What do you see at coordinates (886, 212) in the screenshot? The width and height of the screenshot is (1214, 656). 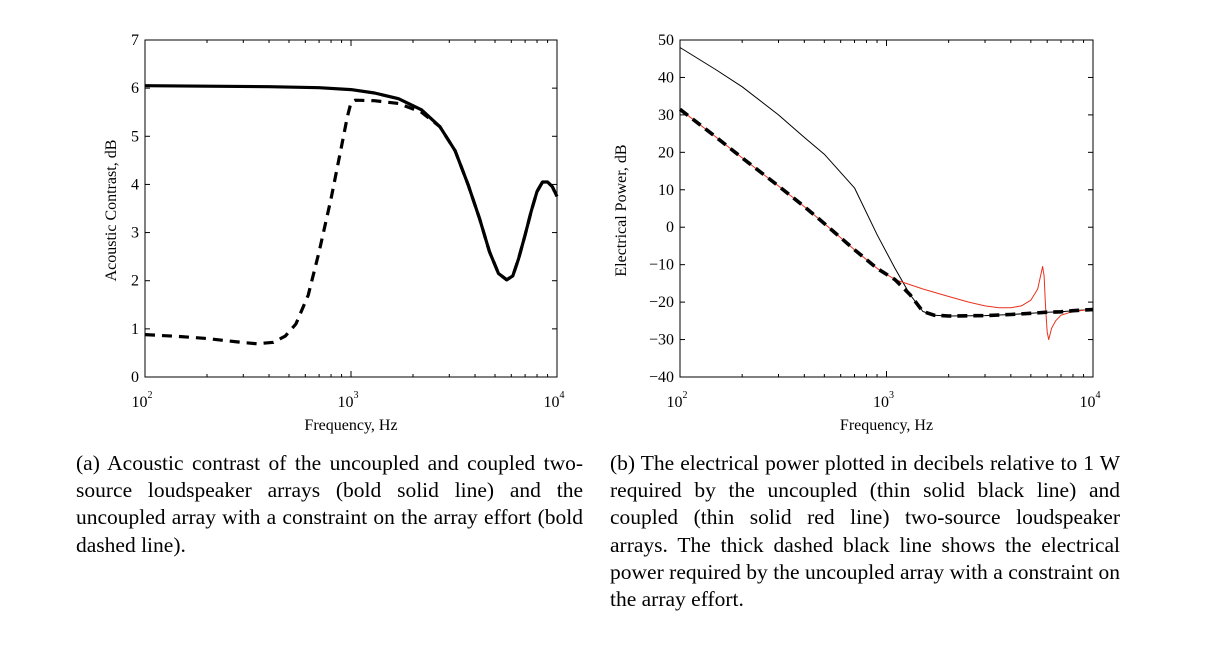 I see `series-line-thick-dashed-black` at bounding box center [886, 212].